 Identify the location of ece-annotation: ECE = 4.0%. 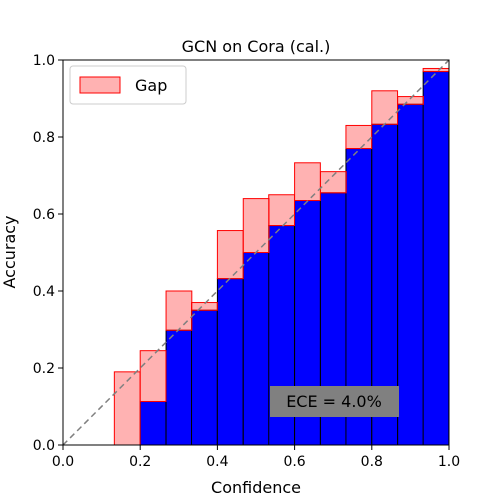
(334, 401).